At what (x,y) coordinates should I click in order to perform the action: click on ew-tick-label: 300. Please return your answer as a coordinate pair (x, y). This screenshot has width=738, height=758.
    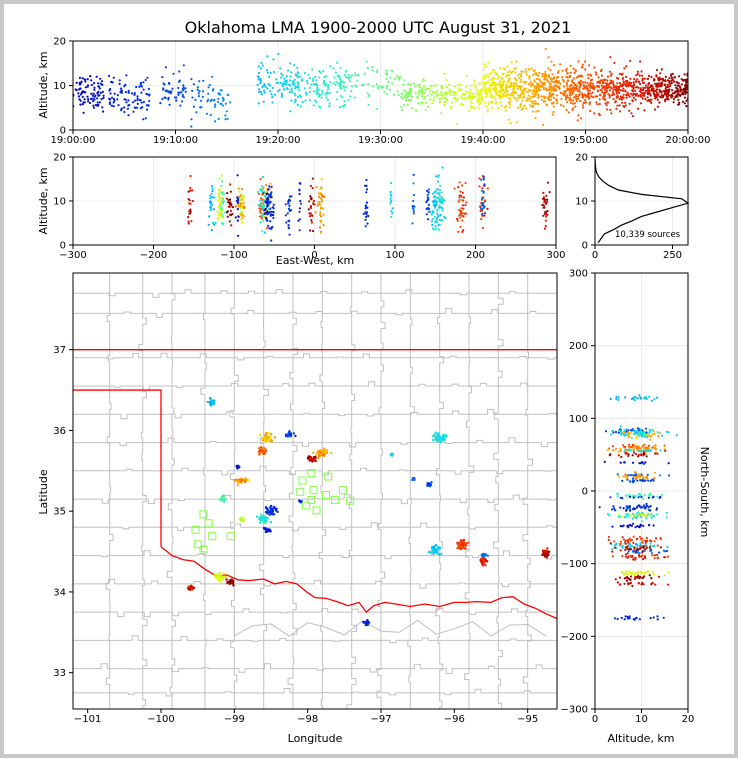
    Looking at the image, I should click on (555, 255).